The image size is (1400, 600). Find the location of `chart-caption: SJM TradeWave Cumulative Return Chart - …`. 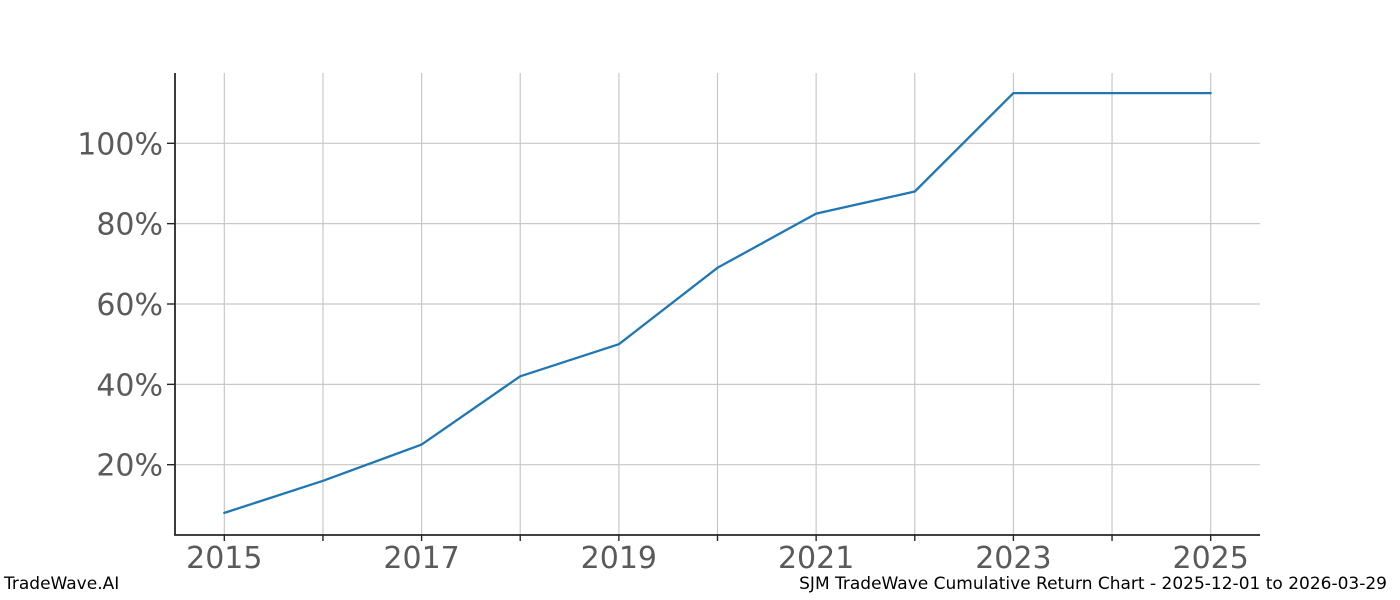

chart-caption: SJM TradeWave Cumulative Return Chart - … is located at coordinates (1093, 584).